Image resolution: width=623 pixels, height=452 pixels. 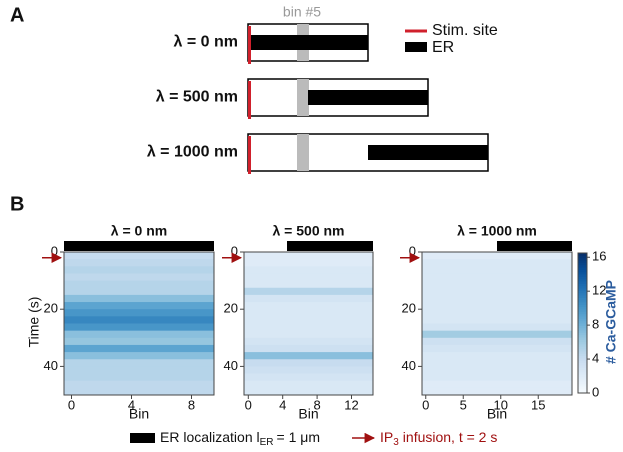 I want to click on colorbar-tick-label: 12, so click(x=599, y=290).